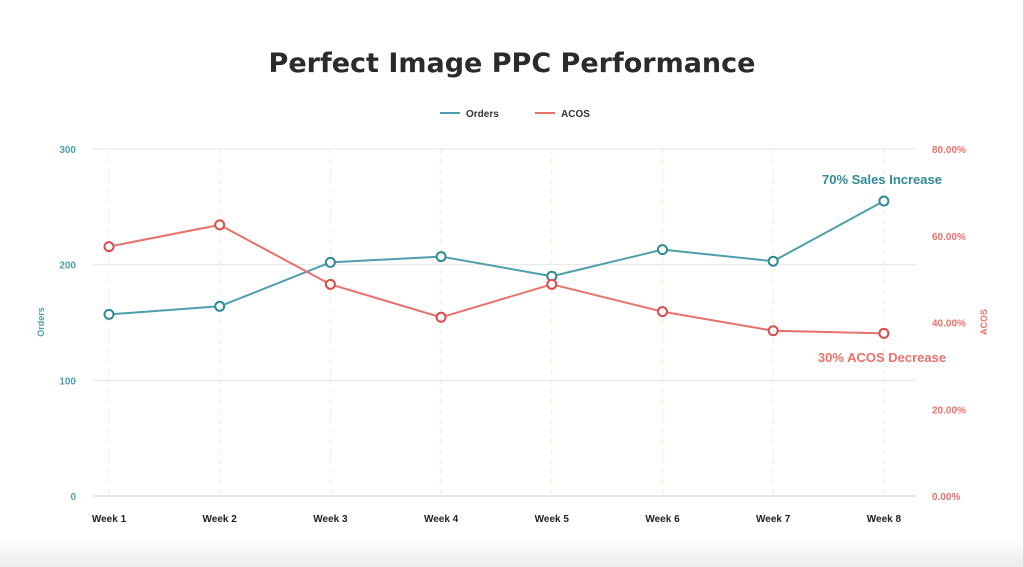 This screenshot has height=567, width=1024. What do you see at coordinates (662, 519) in the screenshot?
I see `x-tick-label: Week 6` at bounding box center [662, 519].